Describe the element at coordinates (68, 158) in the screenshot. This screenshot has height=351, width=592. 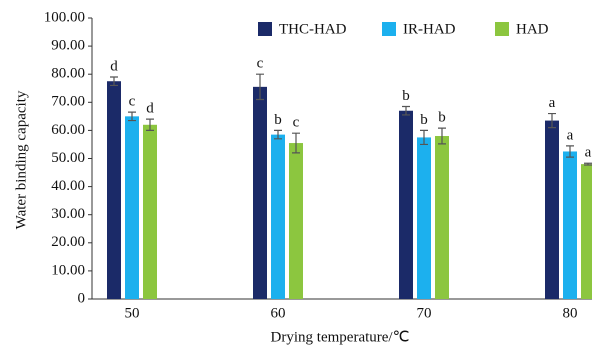
I see `y-tick-label: 50.00` at that location.